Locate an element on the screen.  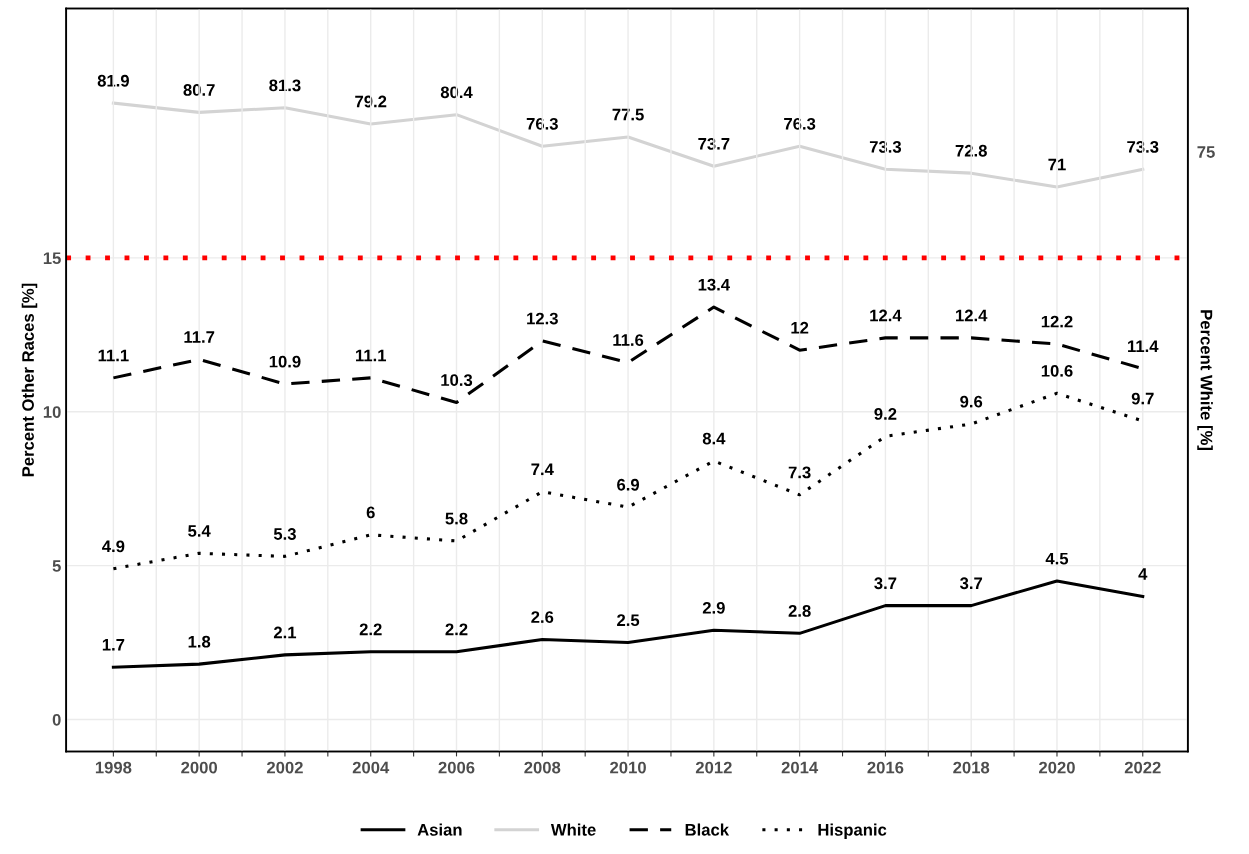
data-label: 77.5 is located at coordinates (628, 114).